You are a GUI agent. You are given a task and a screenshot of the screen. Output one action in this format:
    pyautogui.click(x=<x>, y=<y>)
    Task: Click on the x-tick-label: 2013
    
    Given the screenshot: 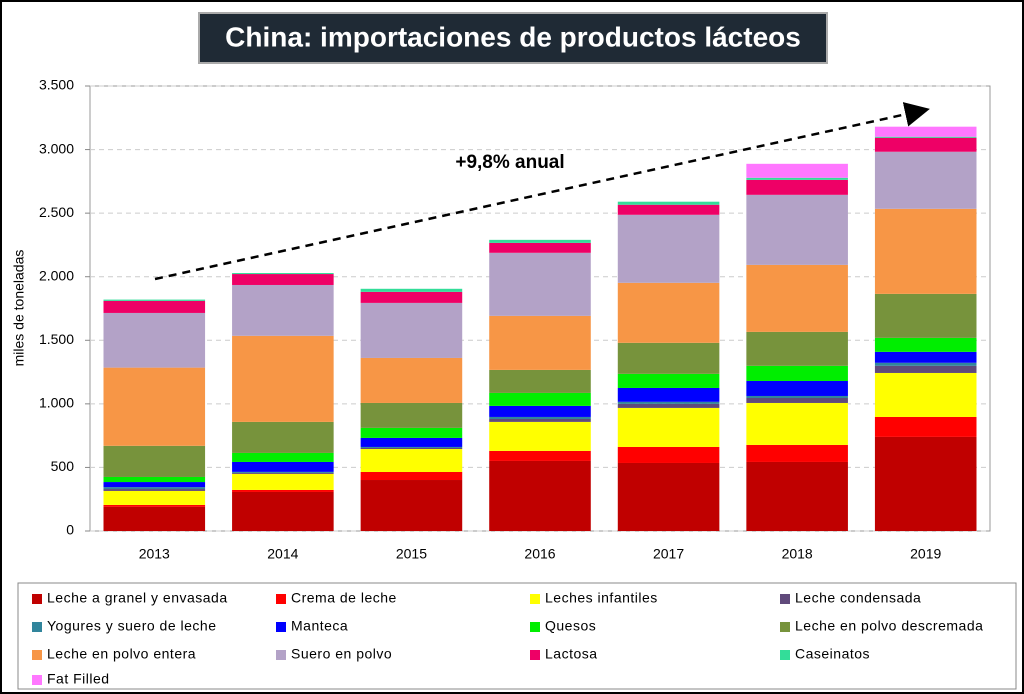 What is the action you would take?
    pyautogui.click(x=154, y=554)
    